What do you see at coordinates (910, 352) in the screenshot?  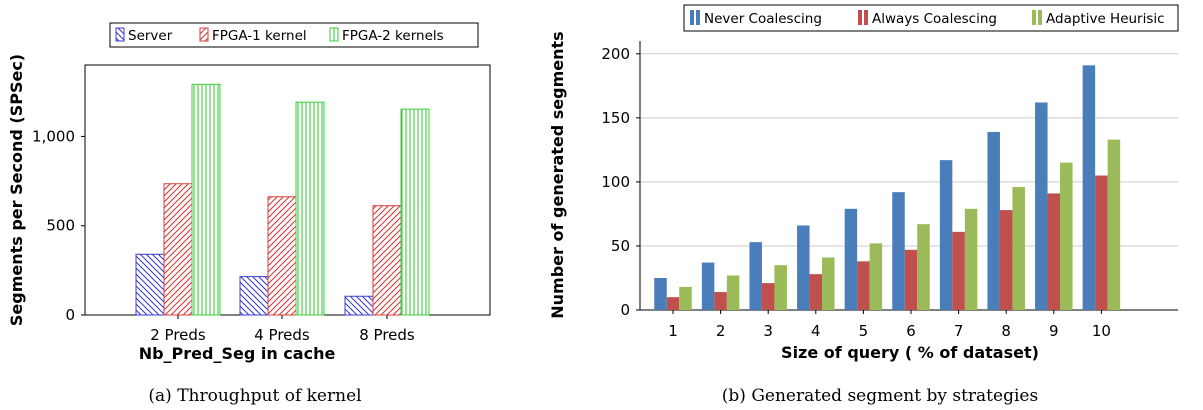 I see `chart-b-x-label: Size of query ( % of dataset)` at bounding box center [910, 352].